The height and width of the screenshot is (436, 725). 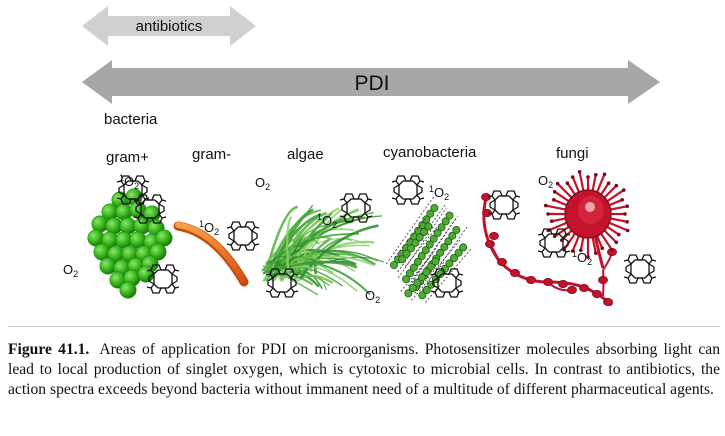 What do you see at coordinates (371, 83) in the screenshot?
I see `pdi-label: PDI` at bounding box center [371, 83].